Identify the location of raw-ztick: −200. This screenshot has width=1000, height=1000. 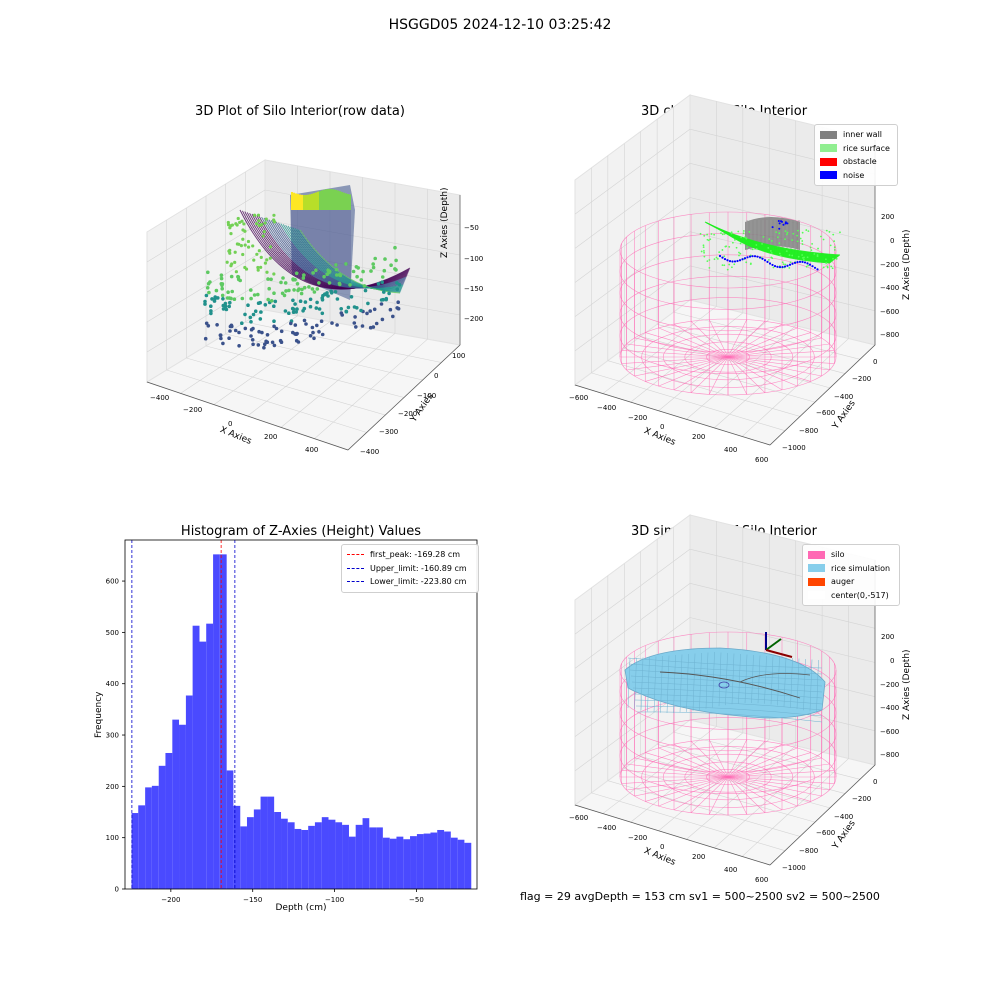
(474, 319).